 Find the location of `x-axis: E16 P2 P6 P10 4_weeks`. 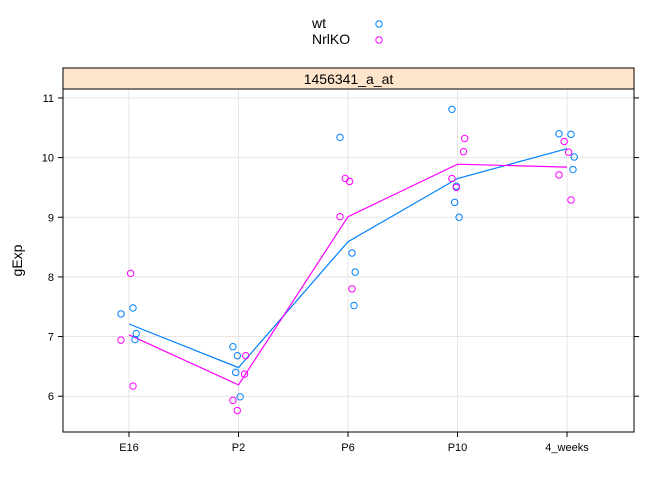

x-axis: E16 P2 P6 P10 4_weeks is located at coordinates (354, 443).